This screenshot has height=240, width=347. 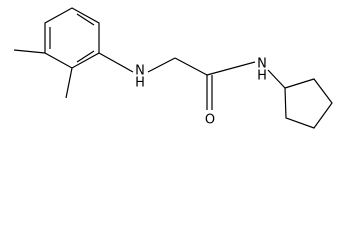 I want to click on atom-label: O, so click(x=210, y=120).